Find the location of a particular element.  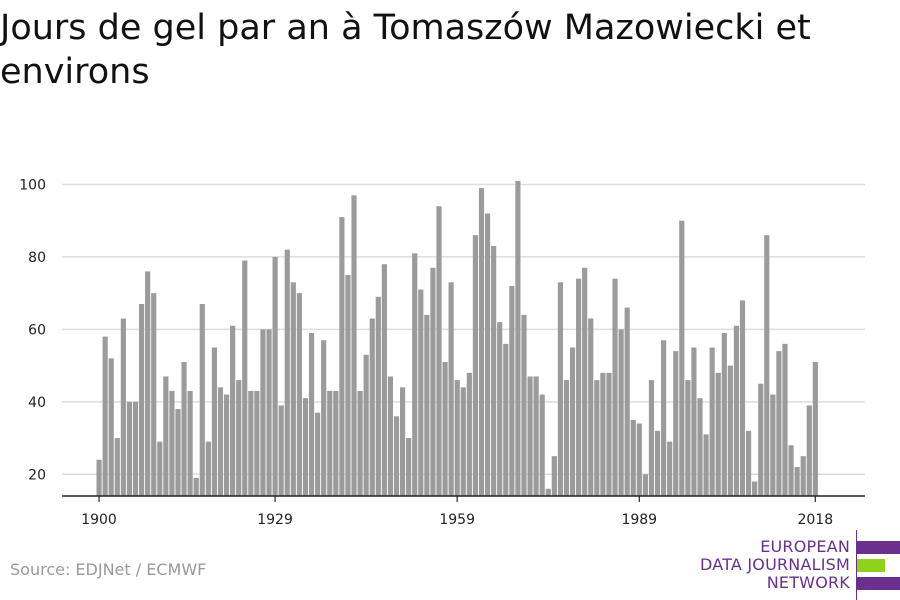

source-note: Source: EDJNet / ECMWF is located at coordinates (108, 569).